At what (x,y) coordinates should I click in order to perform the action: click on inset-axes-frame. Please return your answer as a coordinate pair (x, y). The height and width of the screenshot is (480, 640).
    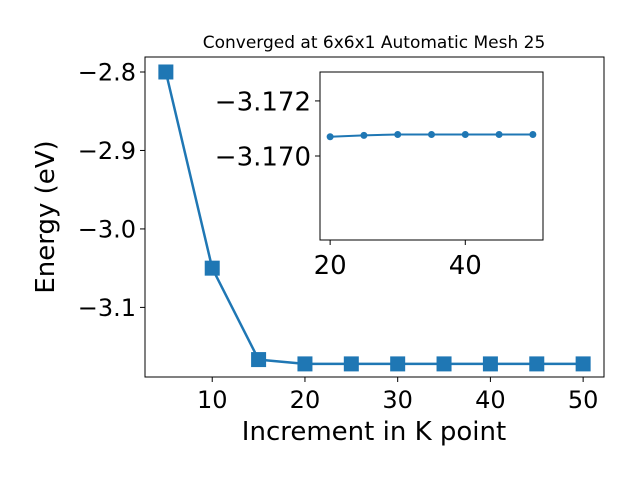
    Looking at the image, I should click on (431, 156).